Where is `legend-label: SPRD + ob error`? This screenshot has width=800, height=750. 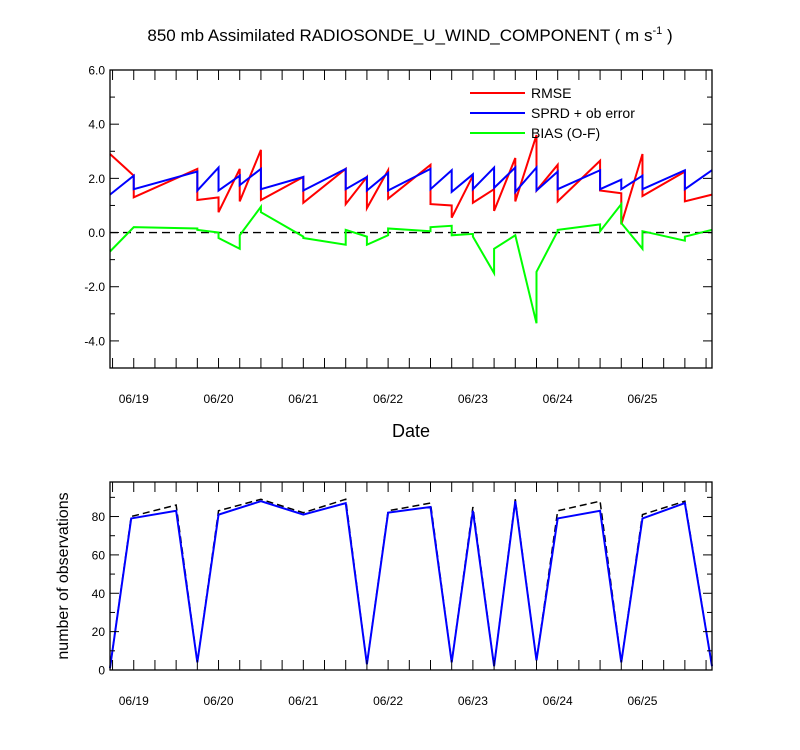
legend-label: SPRD + ob error is located at coordinates (583, 113).